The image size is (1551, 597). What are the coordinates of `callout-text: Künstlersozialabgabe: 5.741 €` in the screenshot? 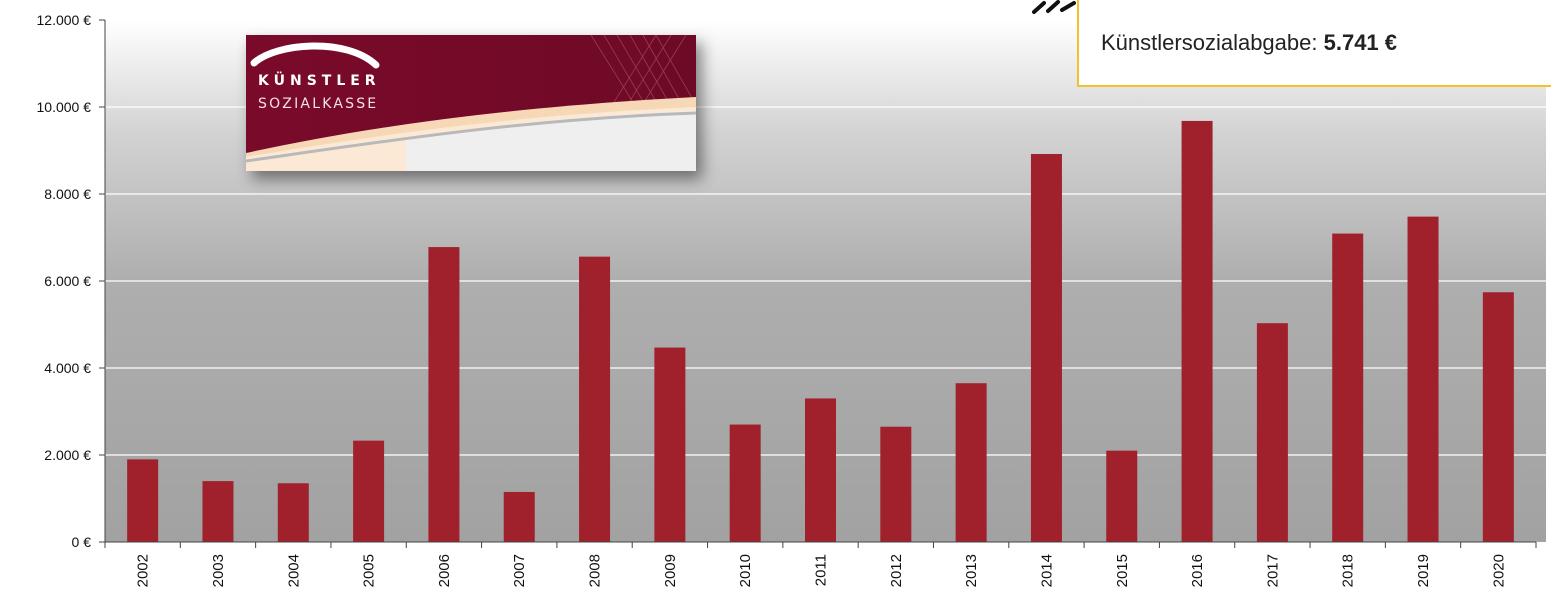 It's located at (1249, 43).